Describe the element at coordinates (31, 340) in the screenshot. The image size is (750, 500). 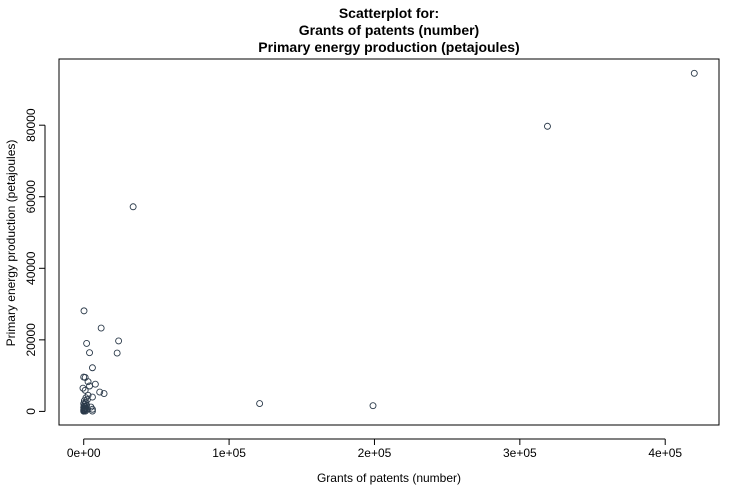
I see `y-tick-label: 20000` at that location.